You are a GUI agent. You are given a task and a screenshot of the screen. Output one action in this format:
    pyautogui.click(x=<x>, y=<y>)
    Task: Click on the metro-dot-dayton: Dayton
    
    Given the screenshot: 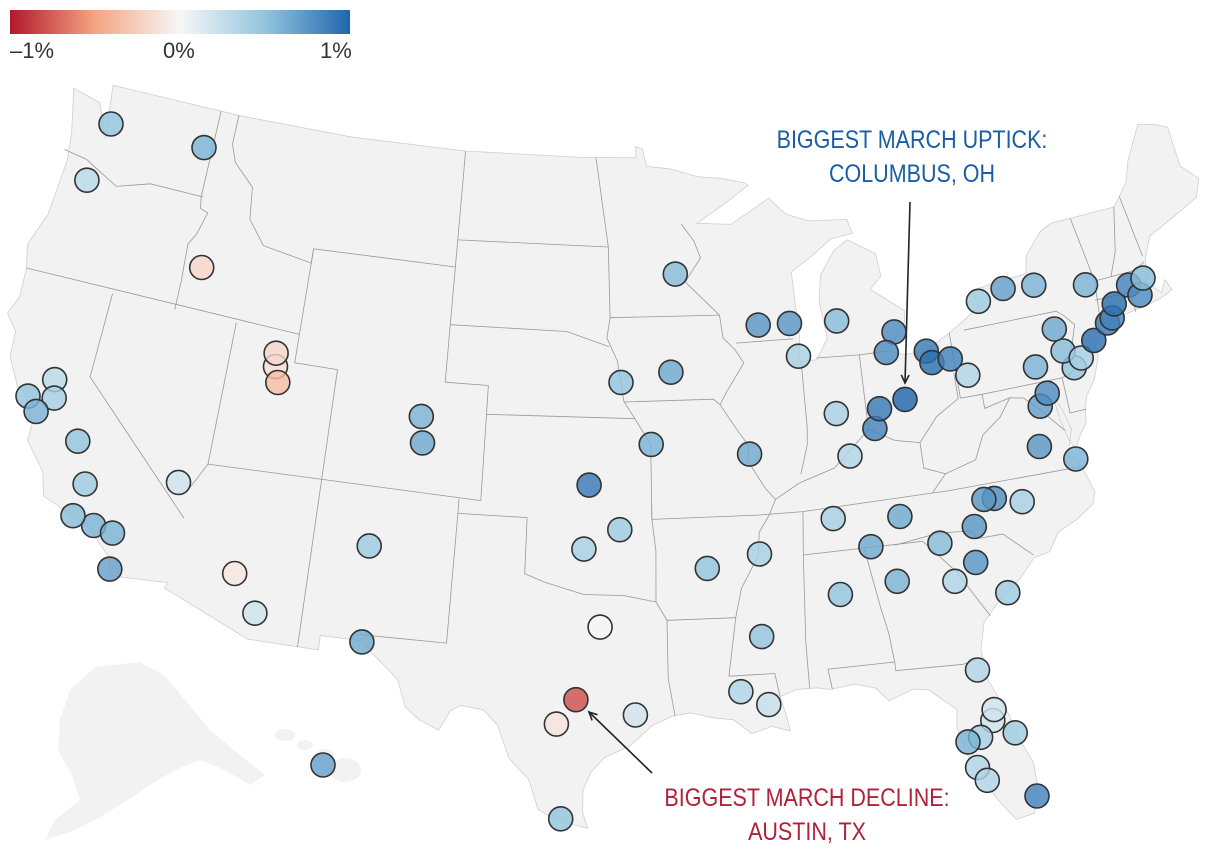 What is the action you would take?
    pyautogui.click(x=879, y=408)
    